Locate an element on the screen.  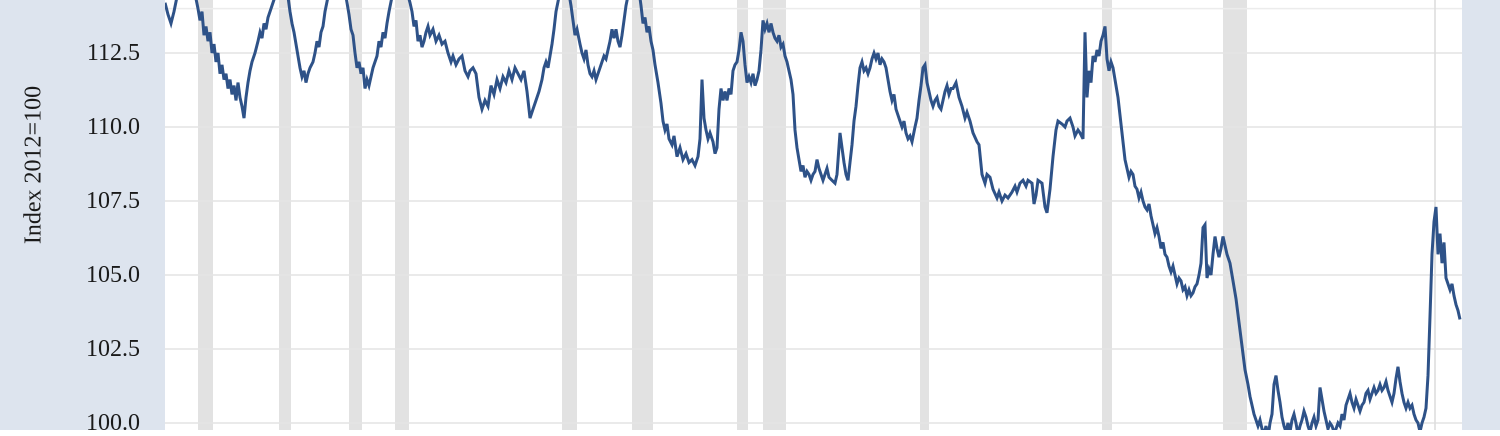
figure-left-margin is located at coordinates (82, 215).